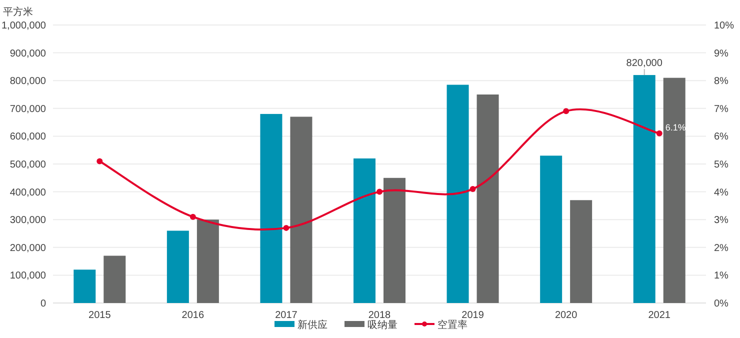 The image size is (740, 338). Describe the element at coordinates (100, 315) in the screenshot. I see `x-tick-label: 2015` at that location.